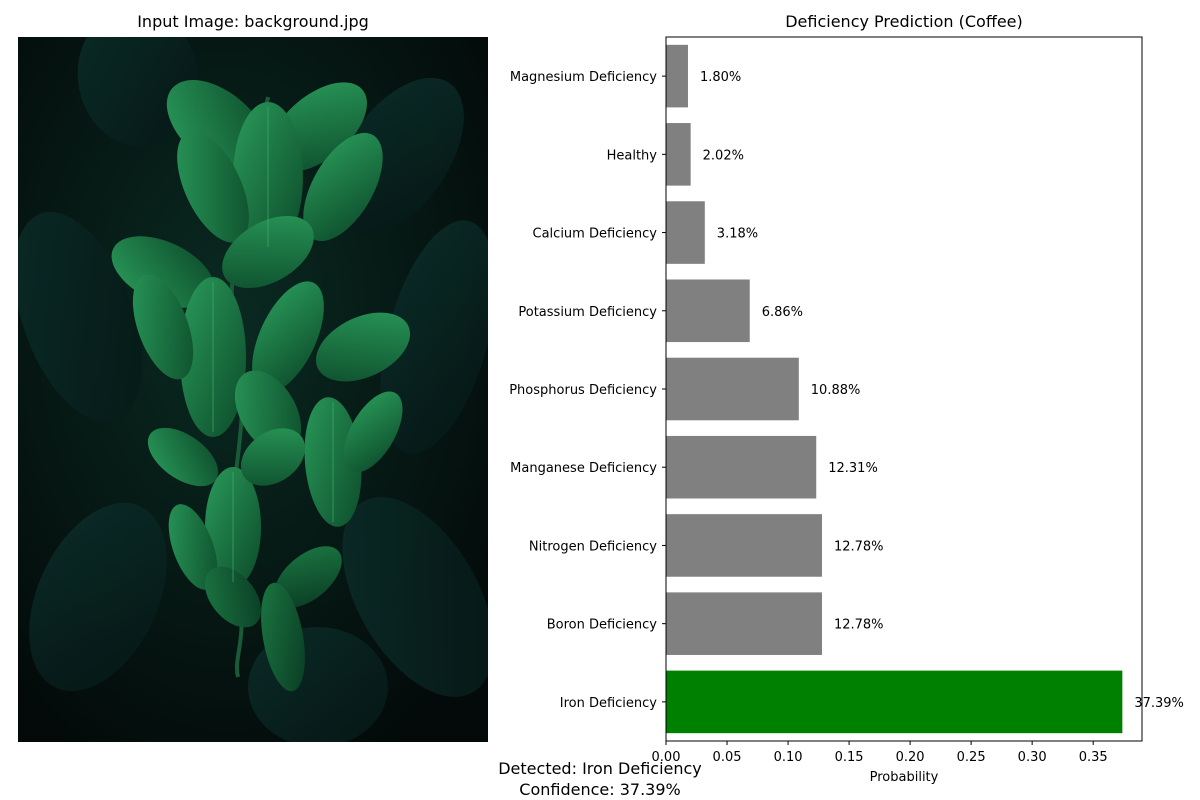 Image resolution: width=1200 pixels, height=800 pixels. I want to click on x-tick-label: 0.20, so click(910, 757).